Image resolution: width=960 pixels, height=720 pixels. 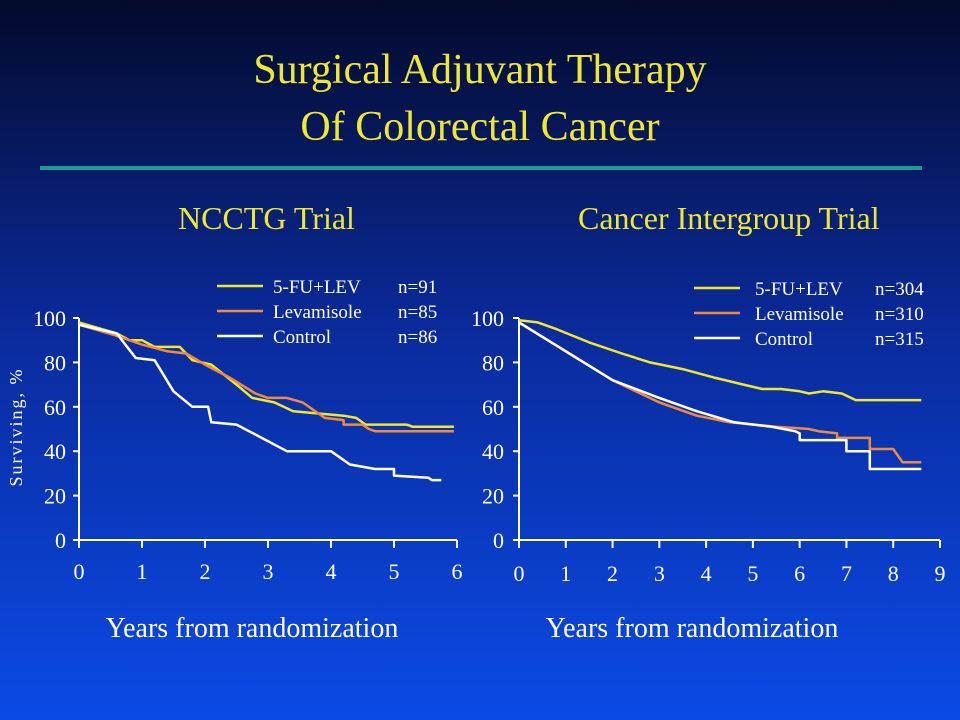 I want to click on ncctg-y-tick-label: 40, so click(x=55, y=451).